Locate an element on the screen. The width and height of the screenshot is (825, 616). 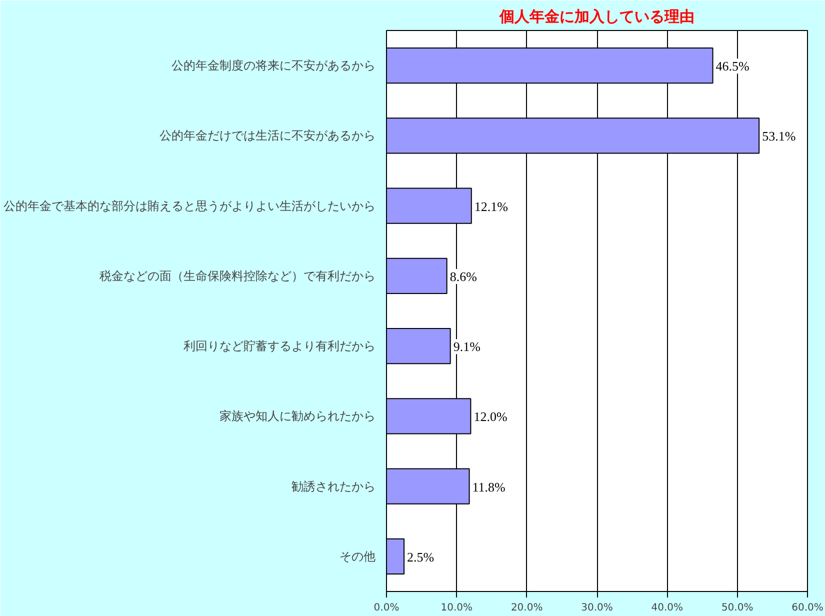
data-label: 53.1% is located at coordinates (779, 136).